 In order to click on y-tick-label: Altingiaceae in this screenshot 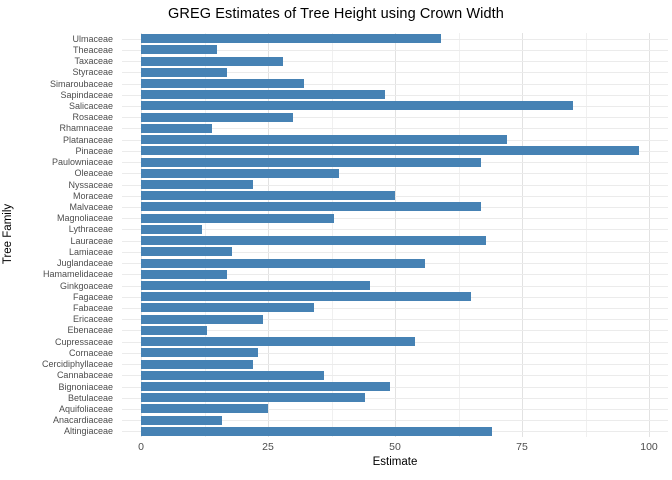, I will do `click(88, 431)`.